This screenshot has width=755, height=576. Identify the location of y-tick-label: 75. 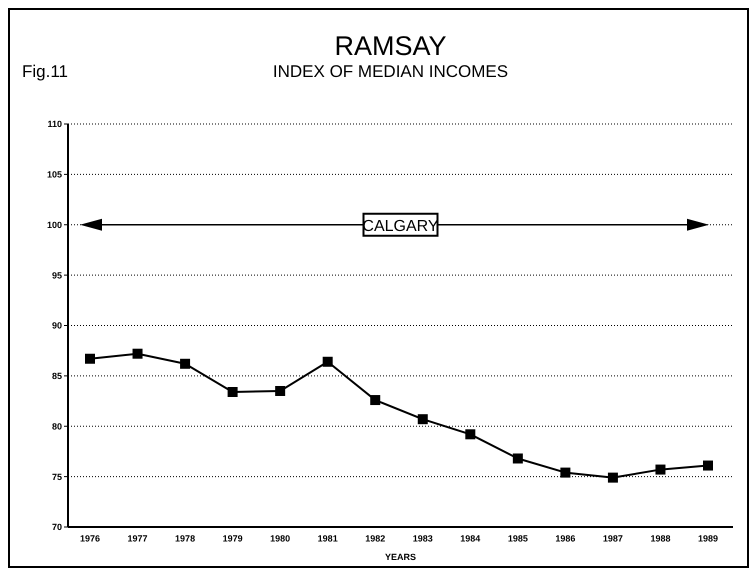
(57, 477).